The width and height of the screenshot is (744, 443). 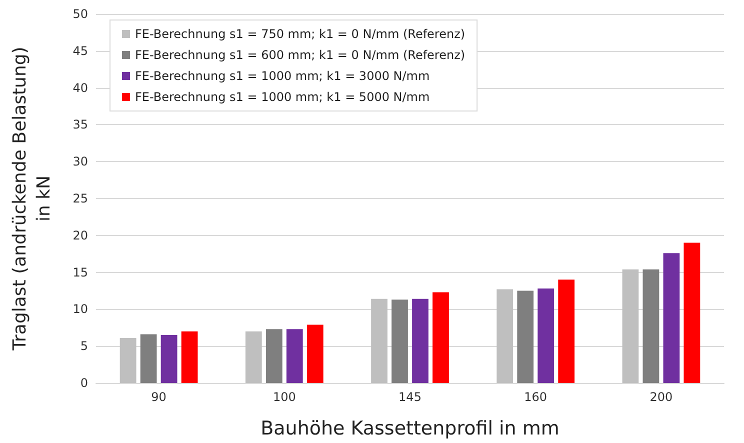 I want to click on x-tick-label: 145, so click(x=410, y=397).